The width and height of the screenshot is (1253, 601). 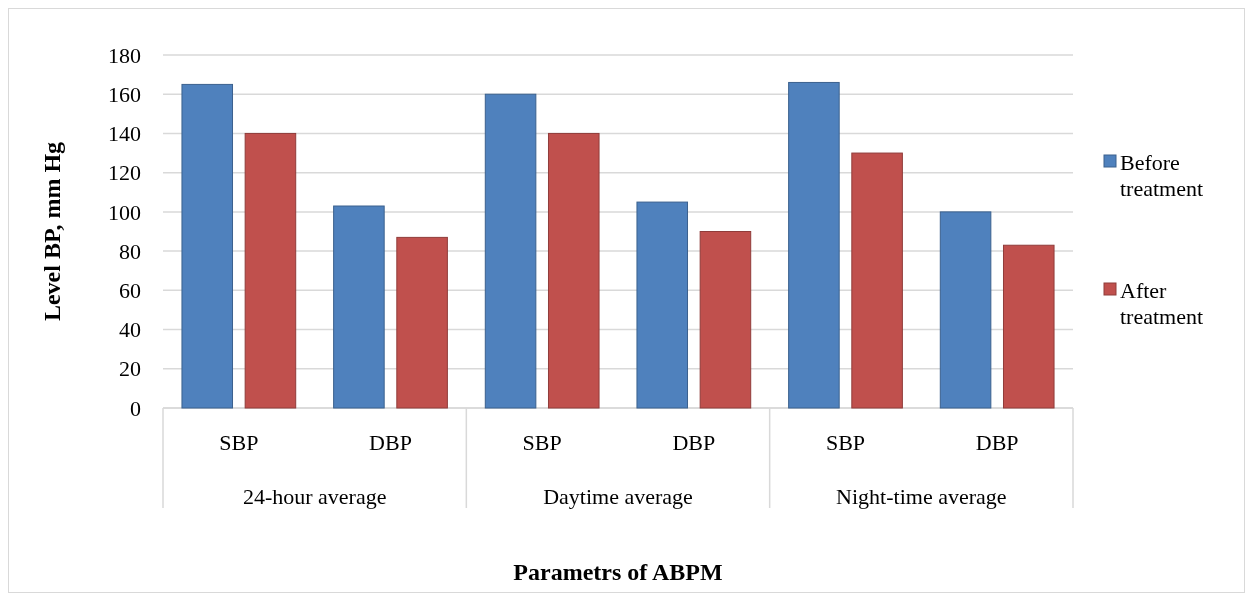 I want to click on y-tick-label: 20, so click(x=130, y=369).